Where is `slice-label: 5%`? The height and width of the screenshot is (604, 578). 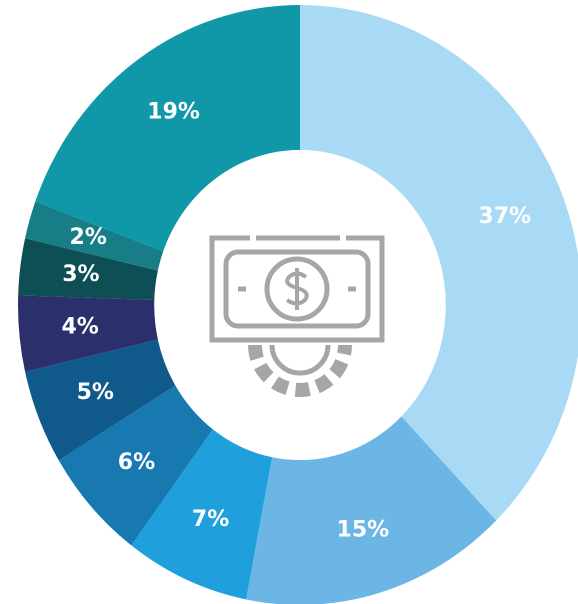
slice-label: 5% is located at coordinates (95, 392).